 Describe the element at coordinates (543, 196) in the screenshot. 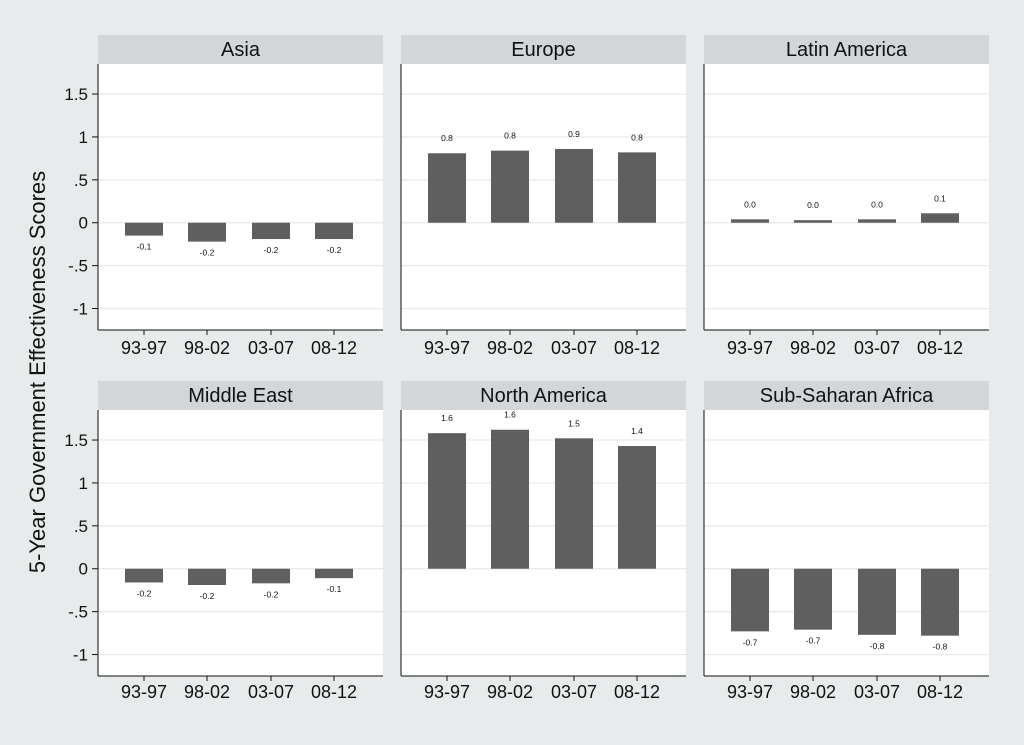

I see `panel-europe: Europe 93-97 98-02 03-07 08-12 0.8 0.8 0.9 0.8` at that location.